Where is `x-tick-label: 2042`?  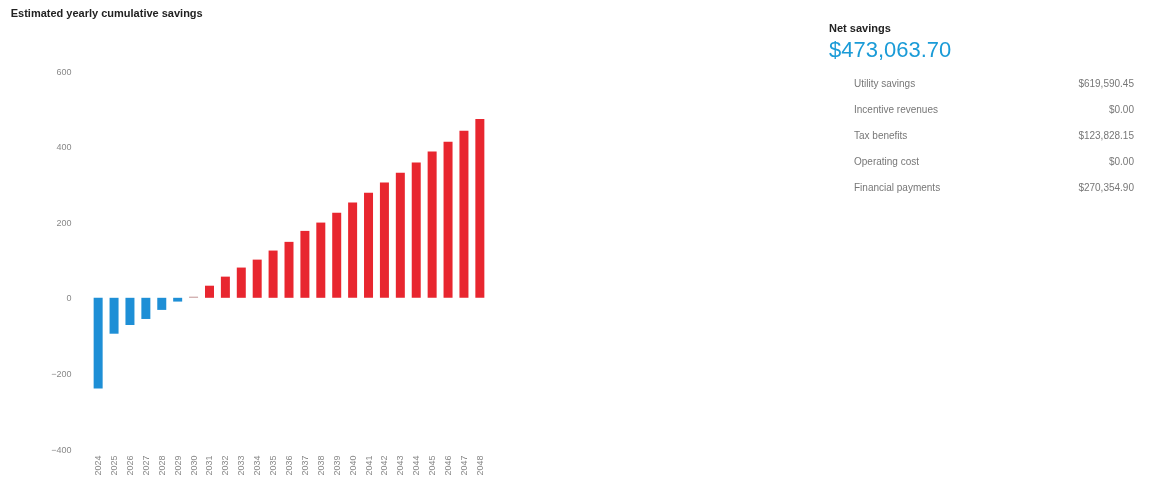
x-tick-label: 2042 is located at coordinates (384, 465).